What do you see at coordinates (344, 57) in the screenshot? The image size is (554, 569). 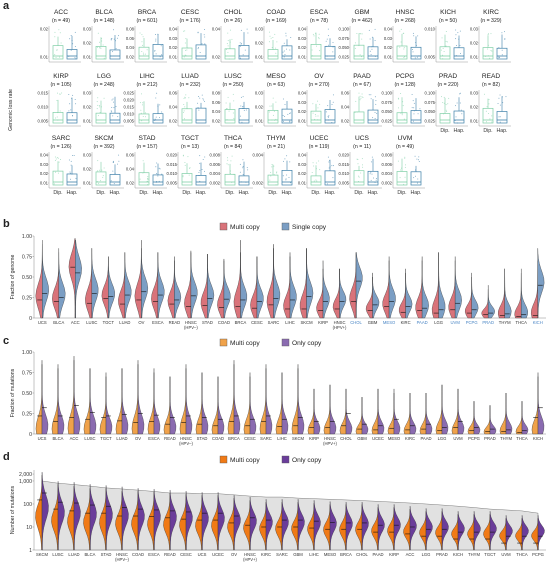 I see `facet-tick-label: 0.025` at bounding box center [344, 57].